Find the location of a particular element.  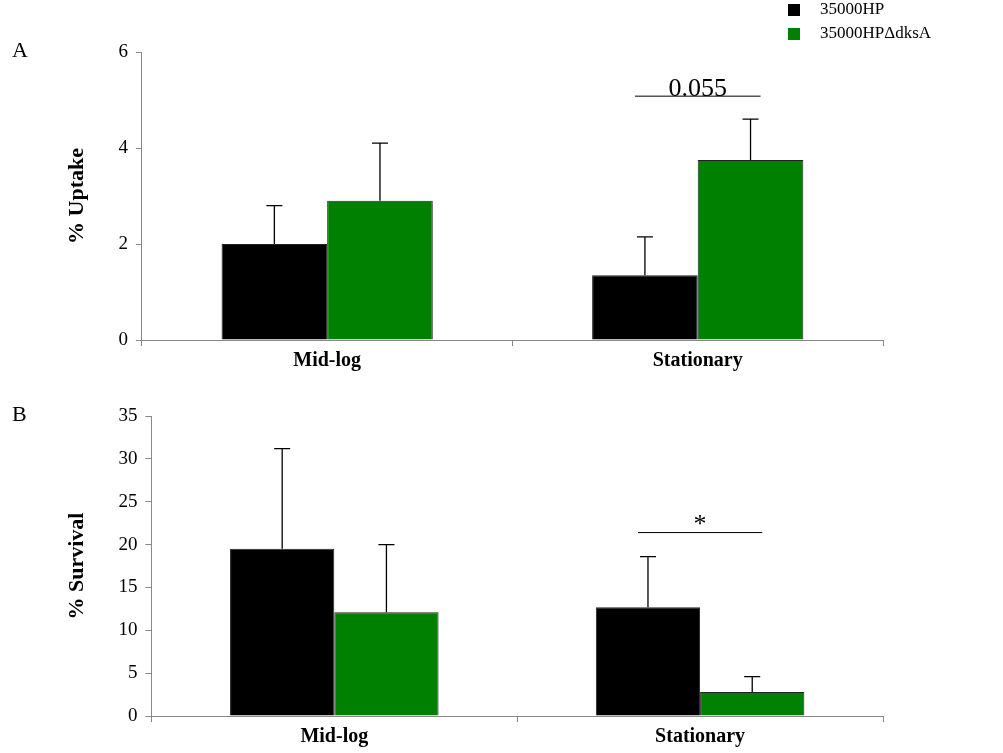

y-tick-label: 20 is located at coordinates (128, 543).